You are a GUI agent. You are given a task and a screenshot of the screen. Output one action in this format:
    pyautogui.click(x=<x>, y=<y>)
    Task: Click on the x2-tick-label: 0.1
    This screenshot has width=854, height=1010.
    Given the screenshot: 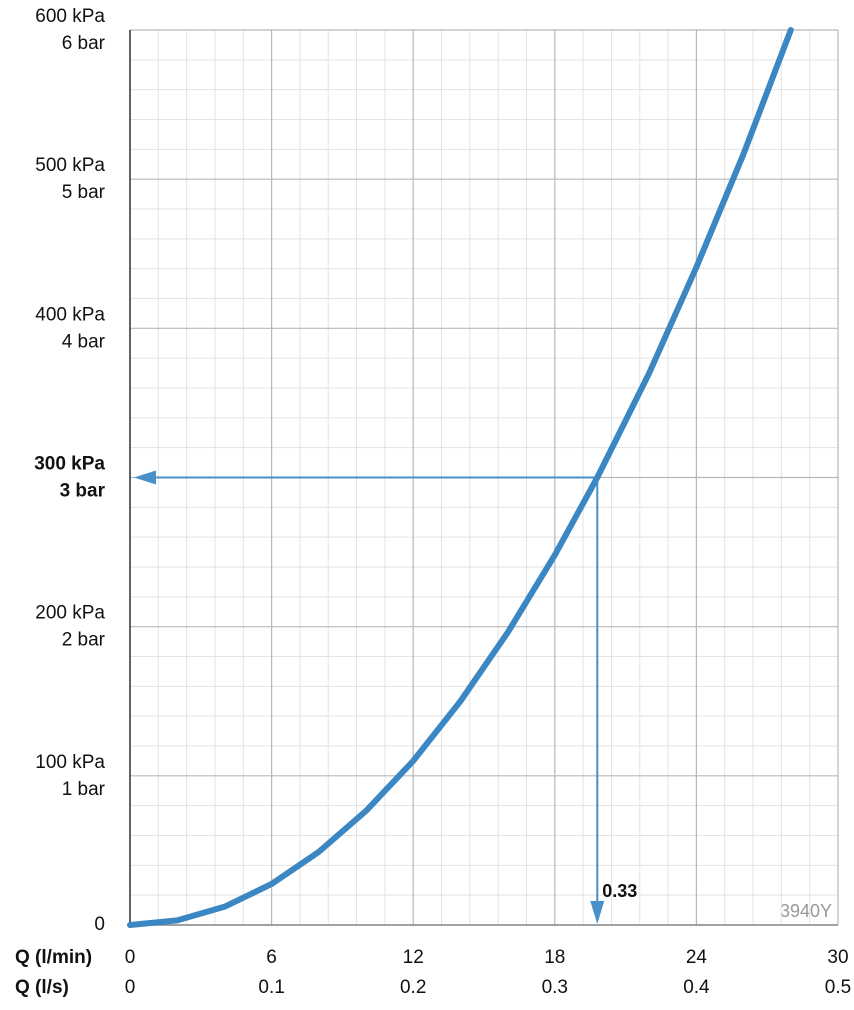 What is the action you would take?
    pyautogui.click(x=271, y=987)
    